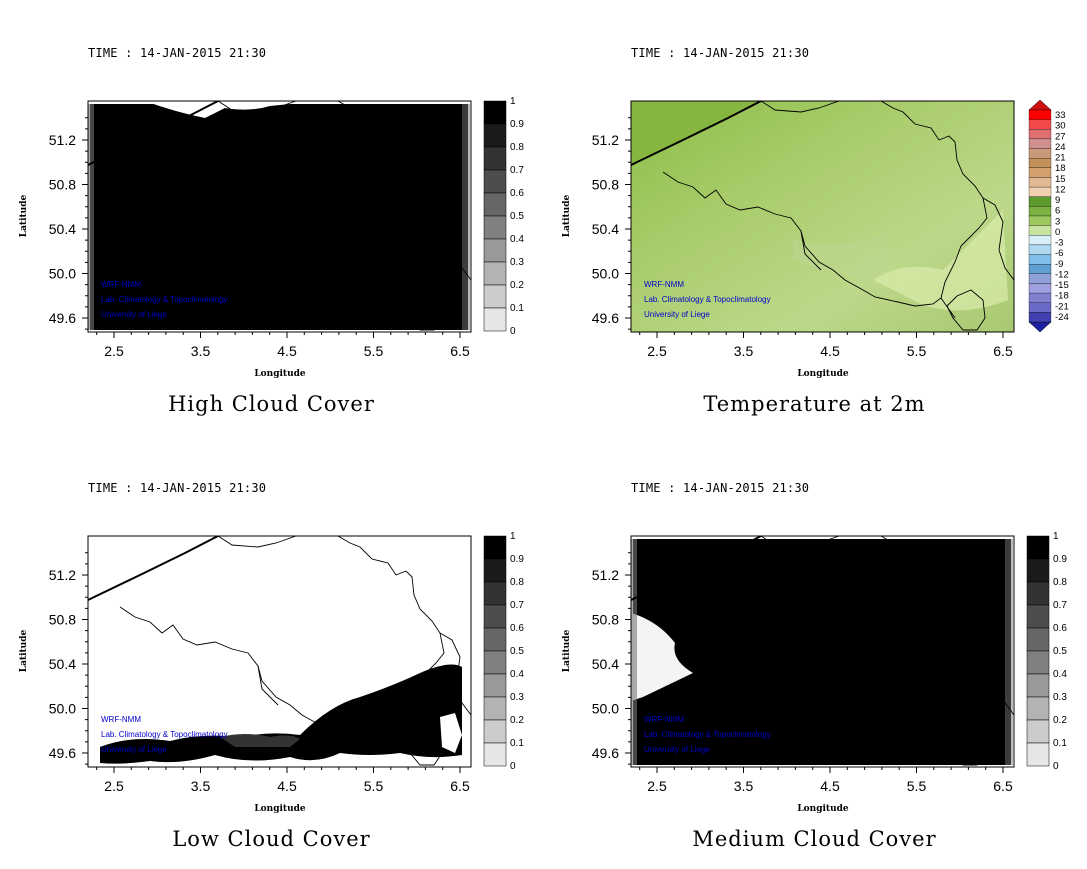 This screenshot has width=1087, height=869. I want to click on panel-caption: Temperature at 2m, so click(814, 404).